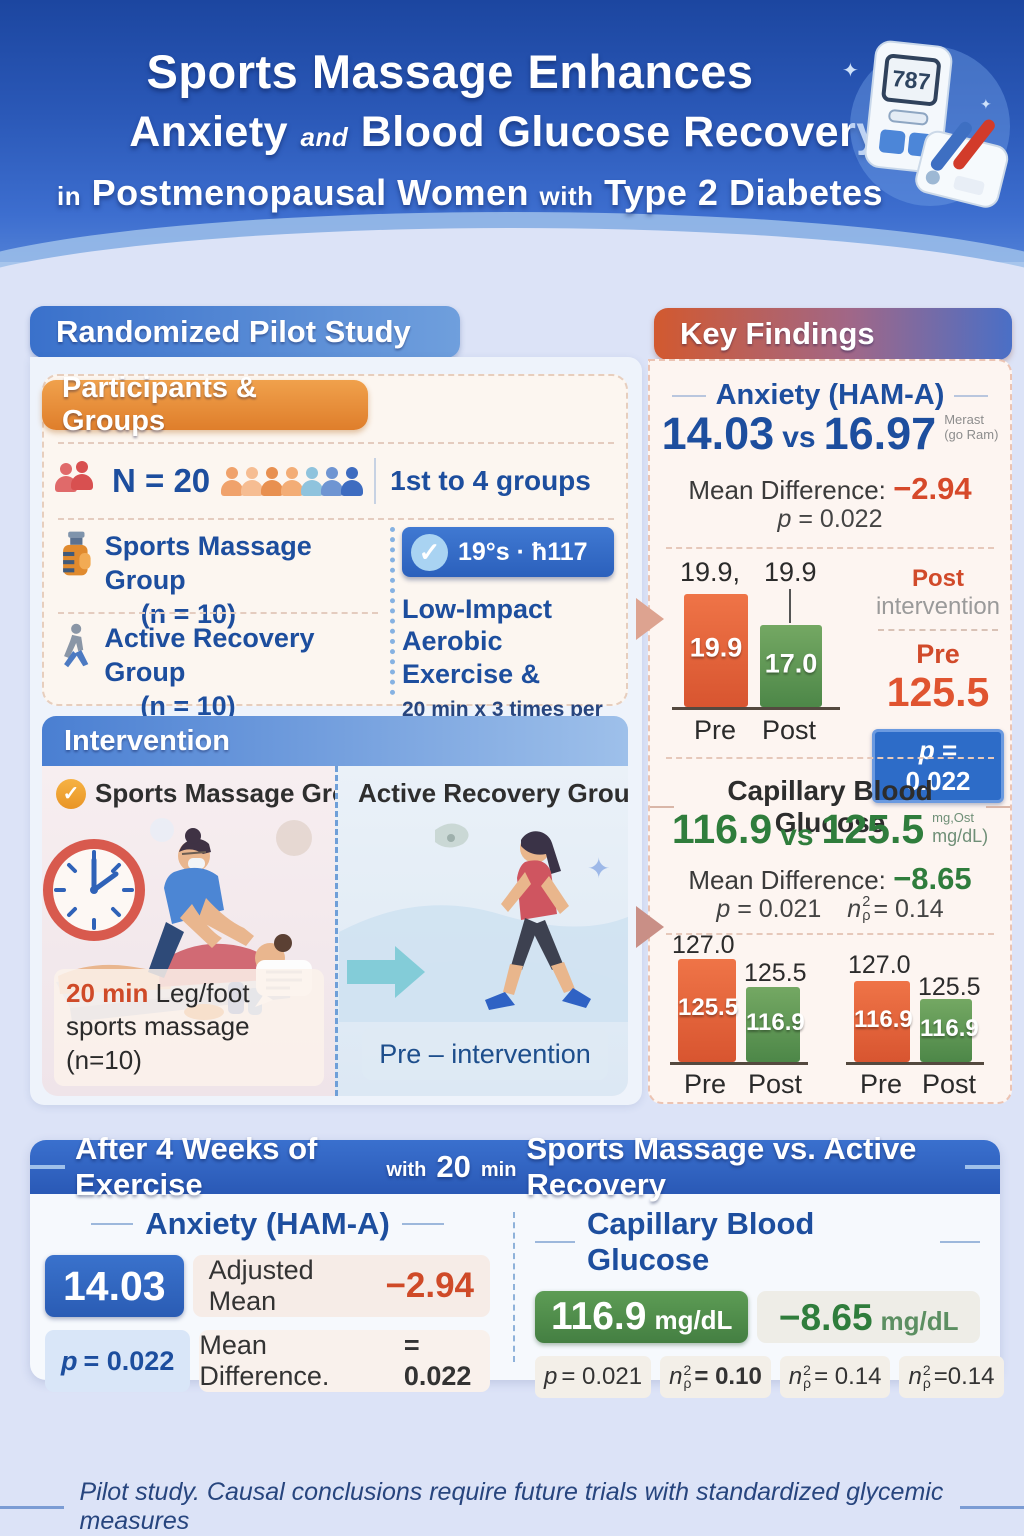  What do you see at coordinates (739, 1063) in the screenshot?
I see `x-axis` at bounding box center [739, 1063].